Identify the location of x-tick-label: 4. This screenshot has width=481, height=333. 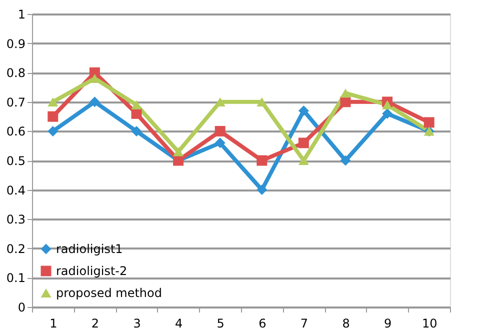
(178, 323).